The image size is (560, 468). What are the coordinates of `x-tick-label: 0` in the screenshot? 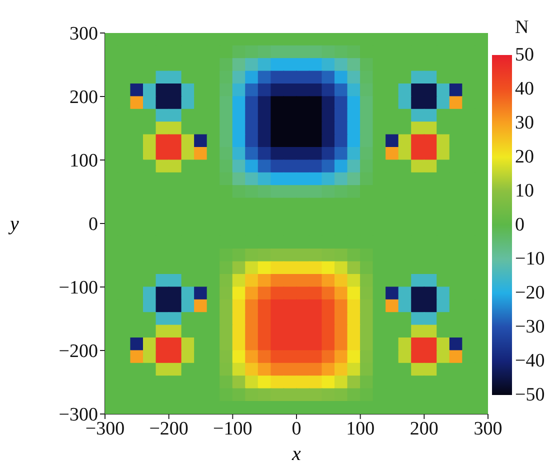 It's located at (297, 429).